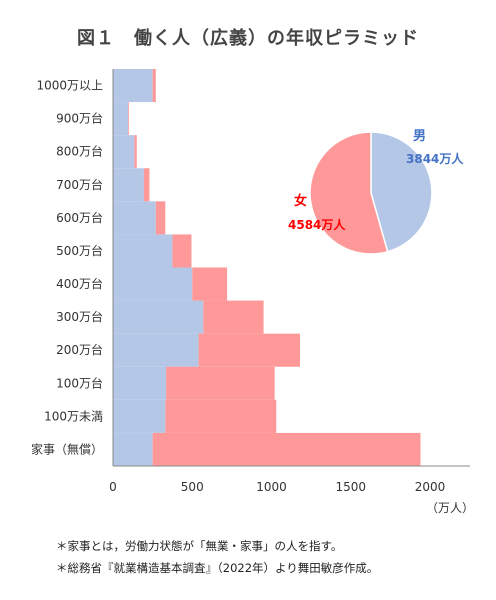 The height and width of the screenshot is (600, 496). I want to click on y-tick-label: 900万台, so click(79, 118).